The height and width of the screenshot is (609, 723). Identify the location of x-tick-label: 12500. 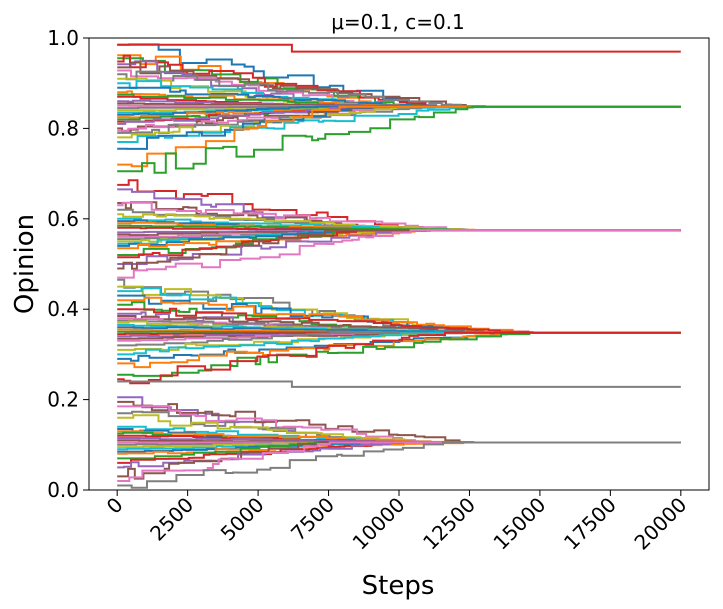
(449, 524).